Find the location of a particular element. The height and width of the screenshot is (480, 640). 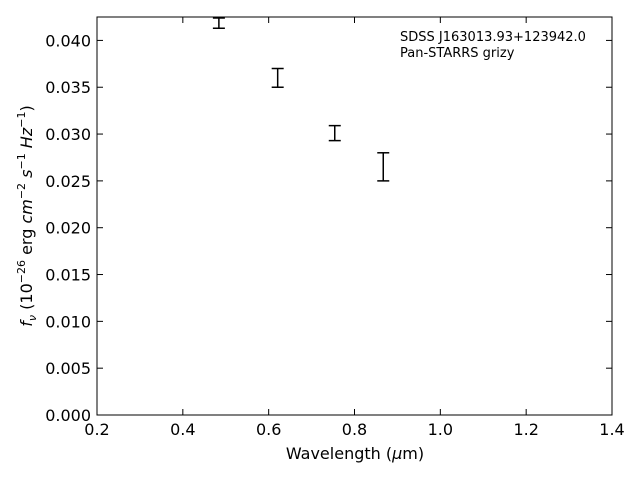

y-tick-label: 0.000 is located at coordinates (68, 415).